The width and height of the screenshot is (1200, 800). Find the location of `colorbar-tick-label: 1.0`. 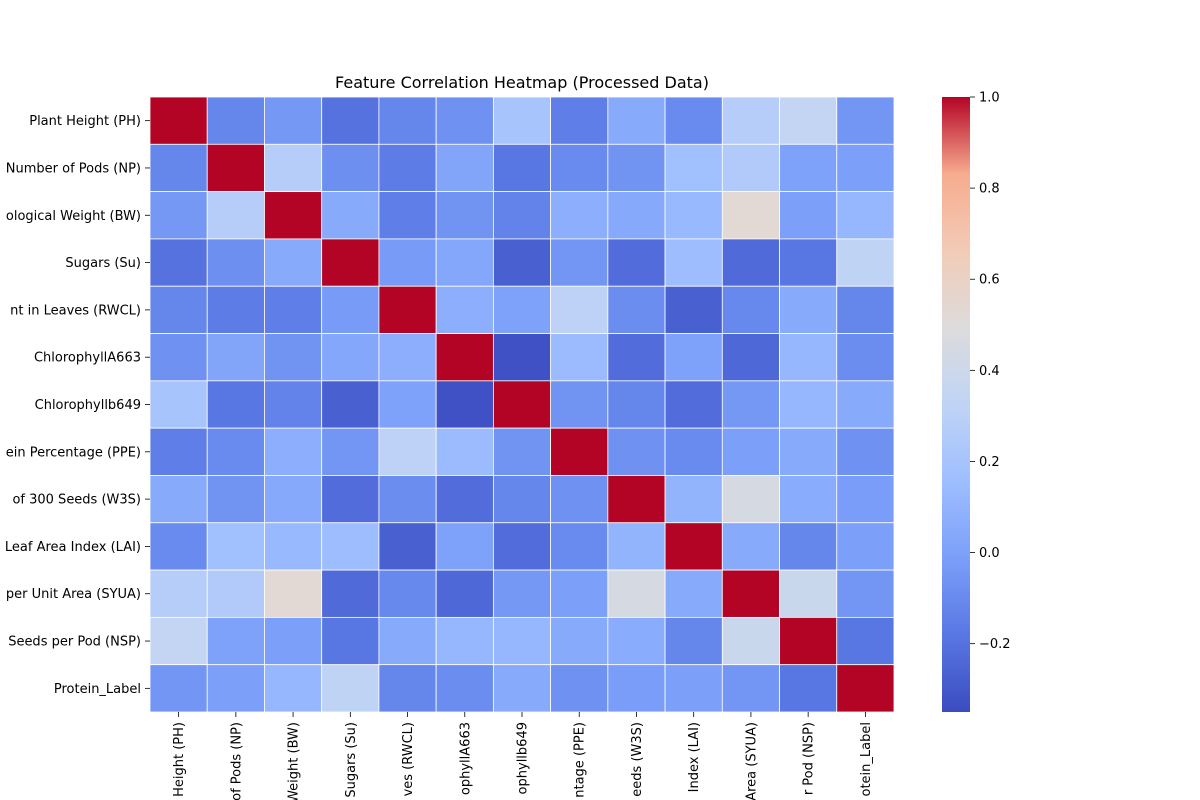

colorbar-tick-label: 1.0 is located at coordinates (989, 98).